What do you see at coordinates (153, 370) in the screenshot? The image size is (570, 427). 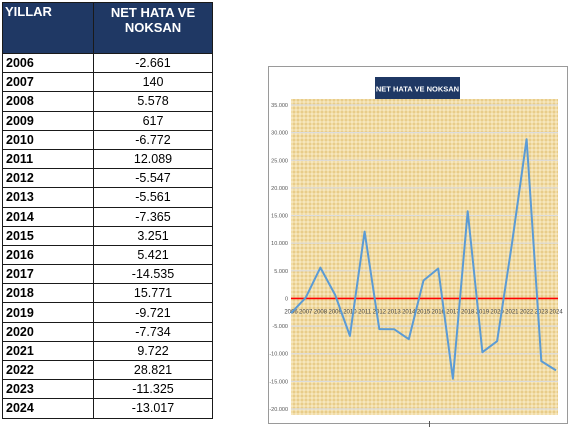 I see `row-value: 28.821` at bounding box center [153, 370].